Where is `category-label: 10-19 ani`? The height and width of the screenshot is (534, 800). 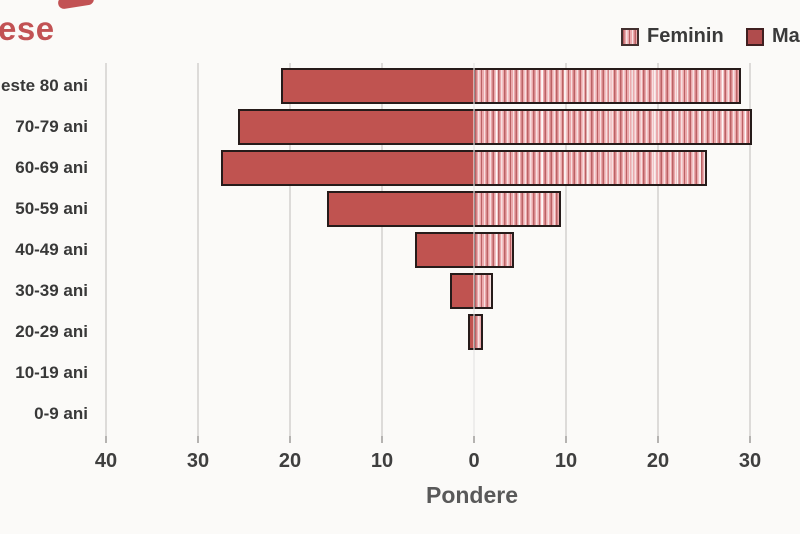 category-label: 10-19 ani is located at coordinates (51, 373).